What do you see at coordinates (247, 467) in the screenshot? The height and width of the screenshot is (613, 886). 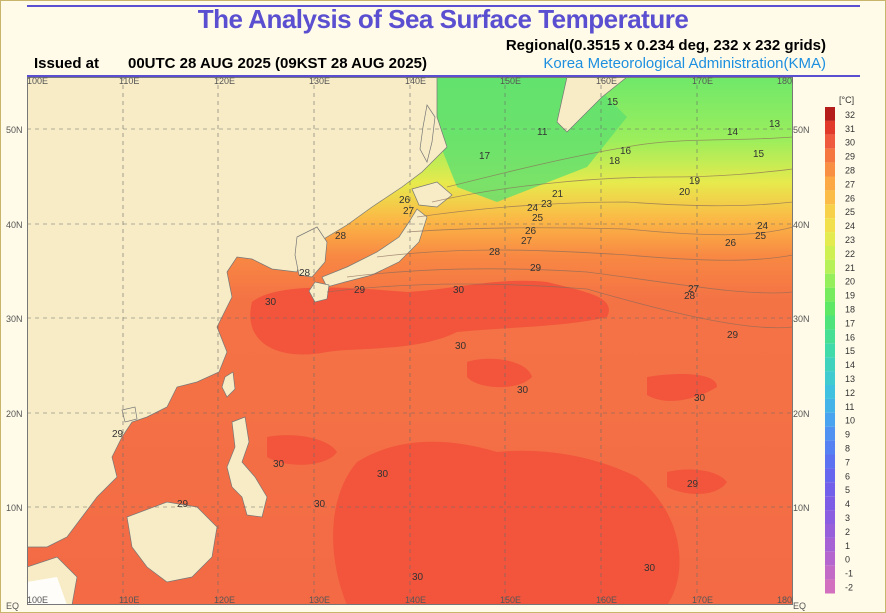 I see `philippine-islands` at bounding box center [247, 467].